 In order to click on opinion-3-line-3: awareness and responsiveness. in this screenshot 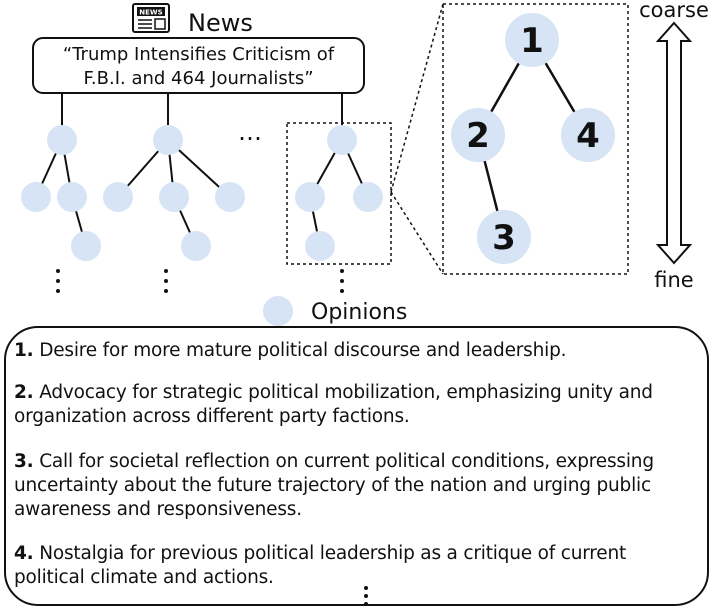, I will do `click(158, 509)`.